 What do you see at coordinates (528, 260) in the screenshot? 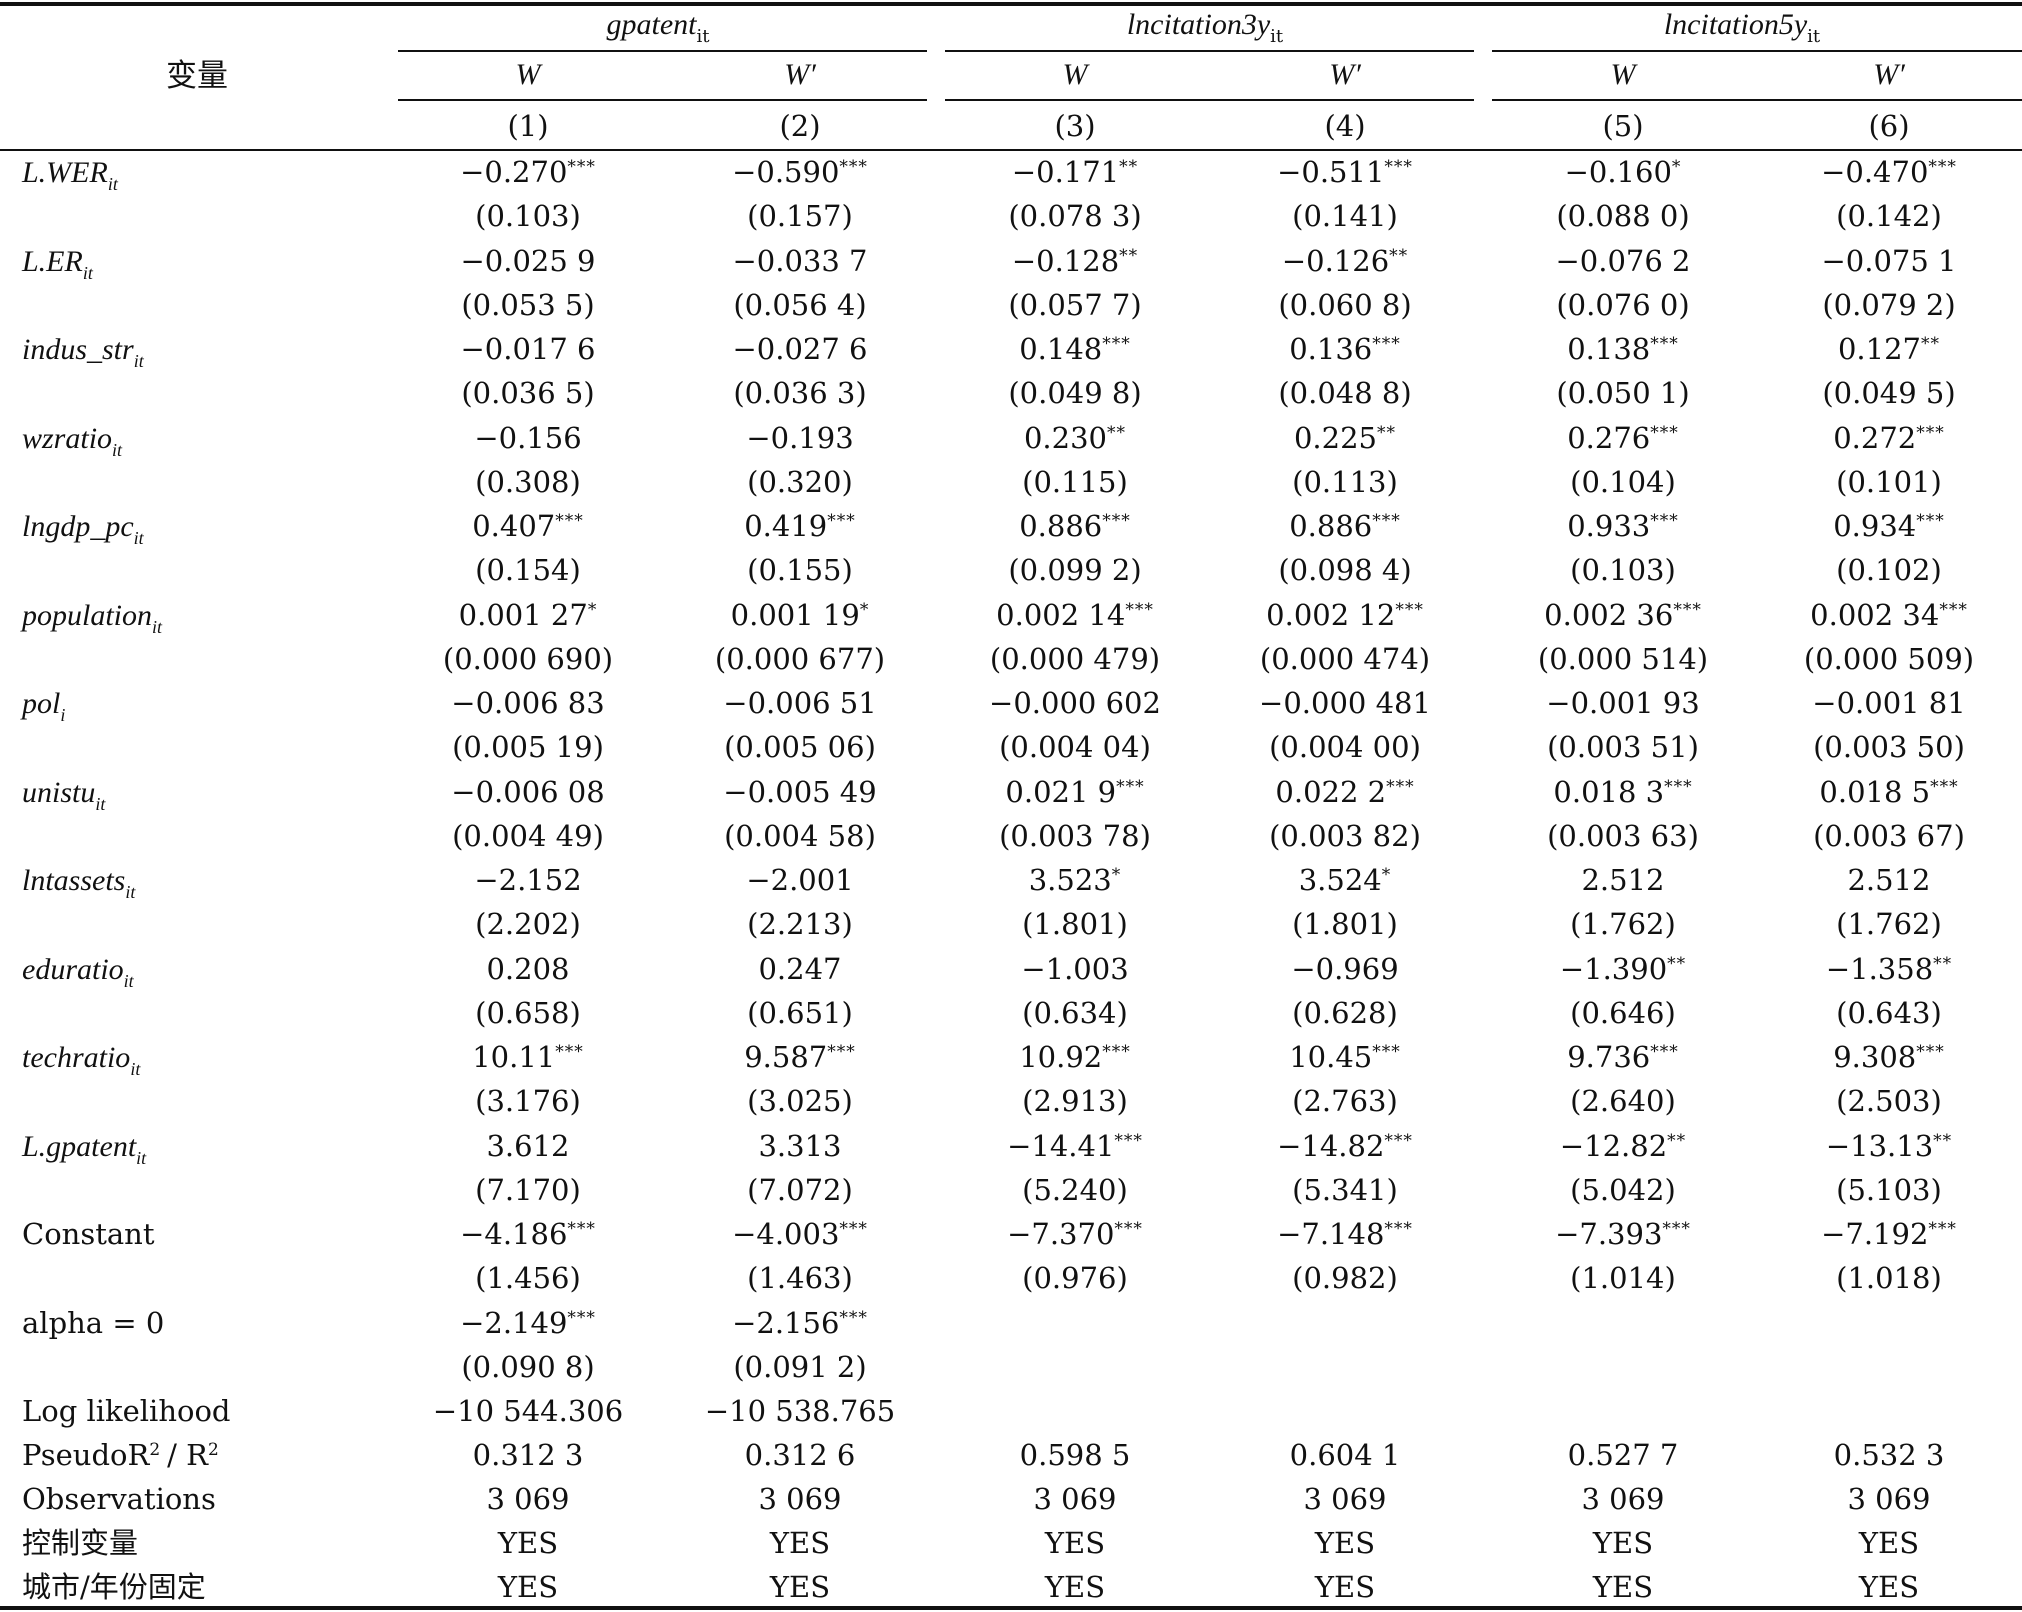
I see `coefficient-value: −0.025 9` at bounding box center [528, 260].